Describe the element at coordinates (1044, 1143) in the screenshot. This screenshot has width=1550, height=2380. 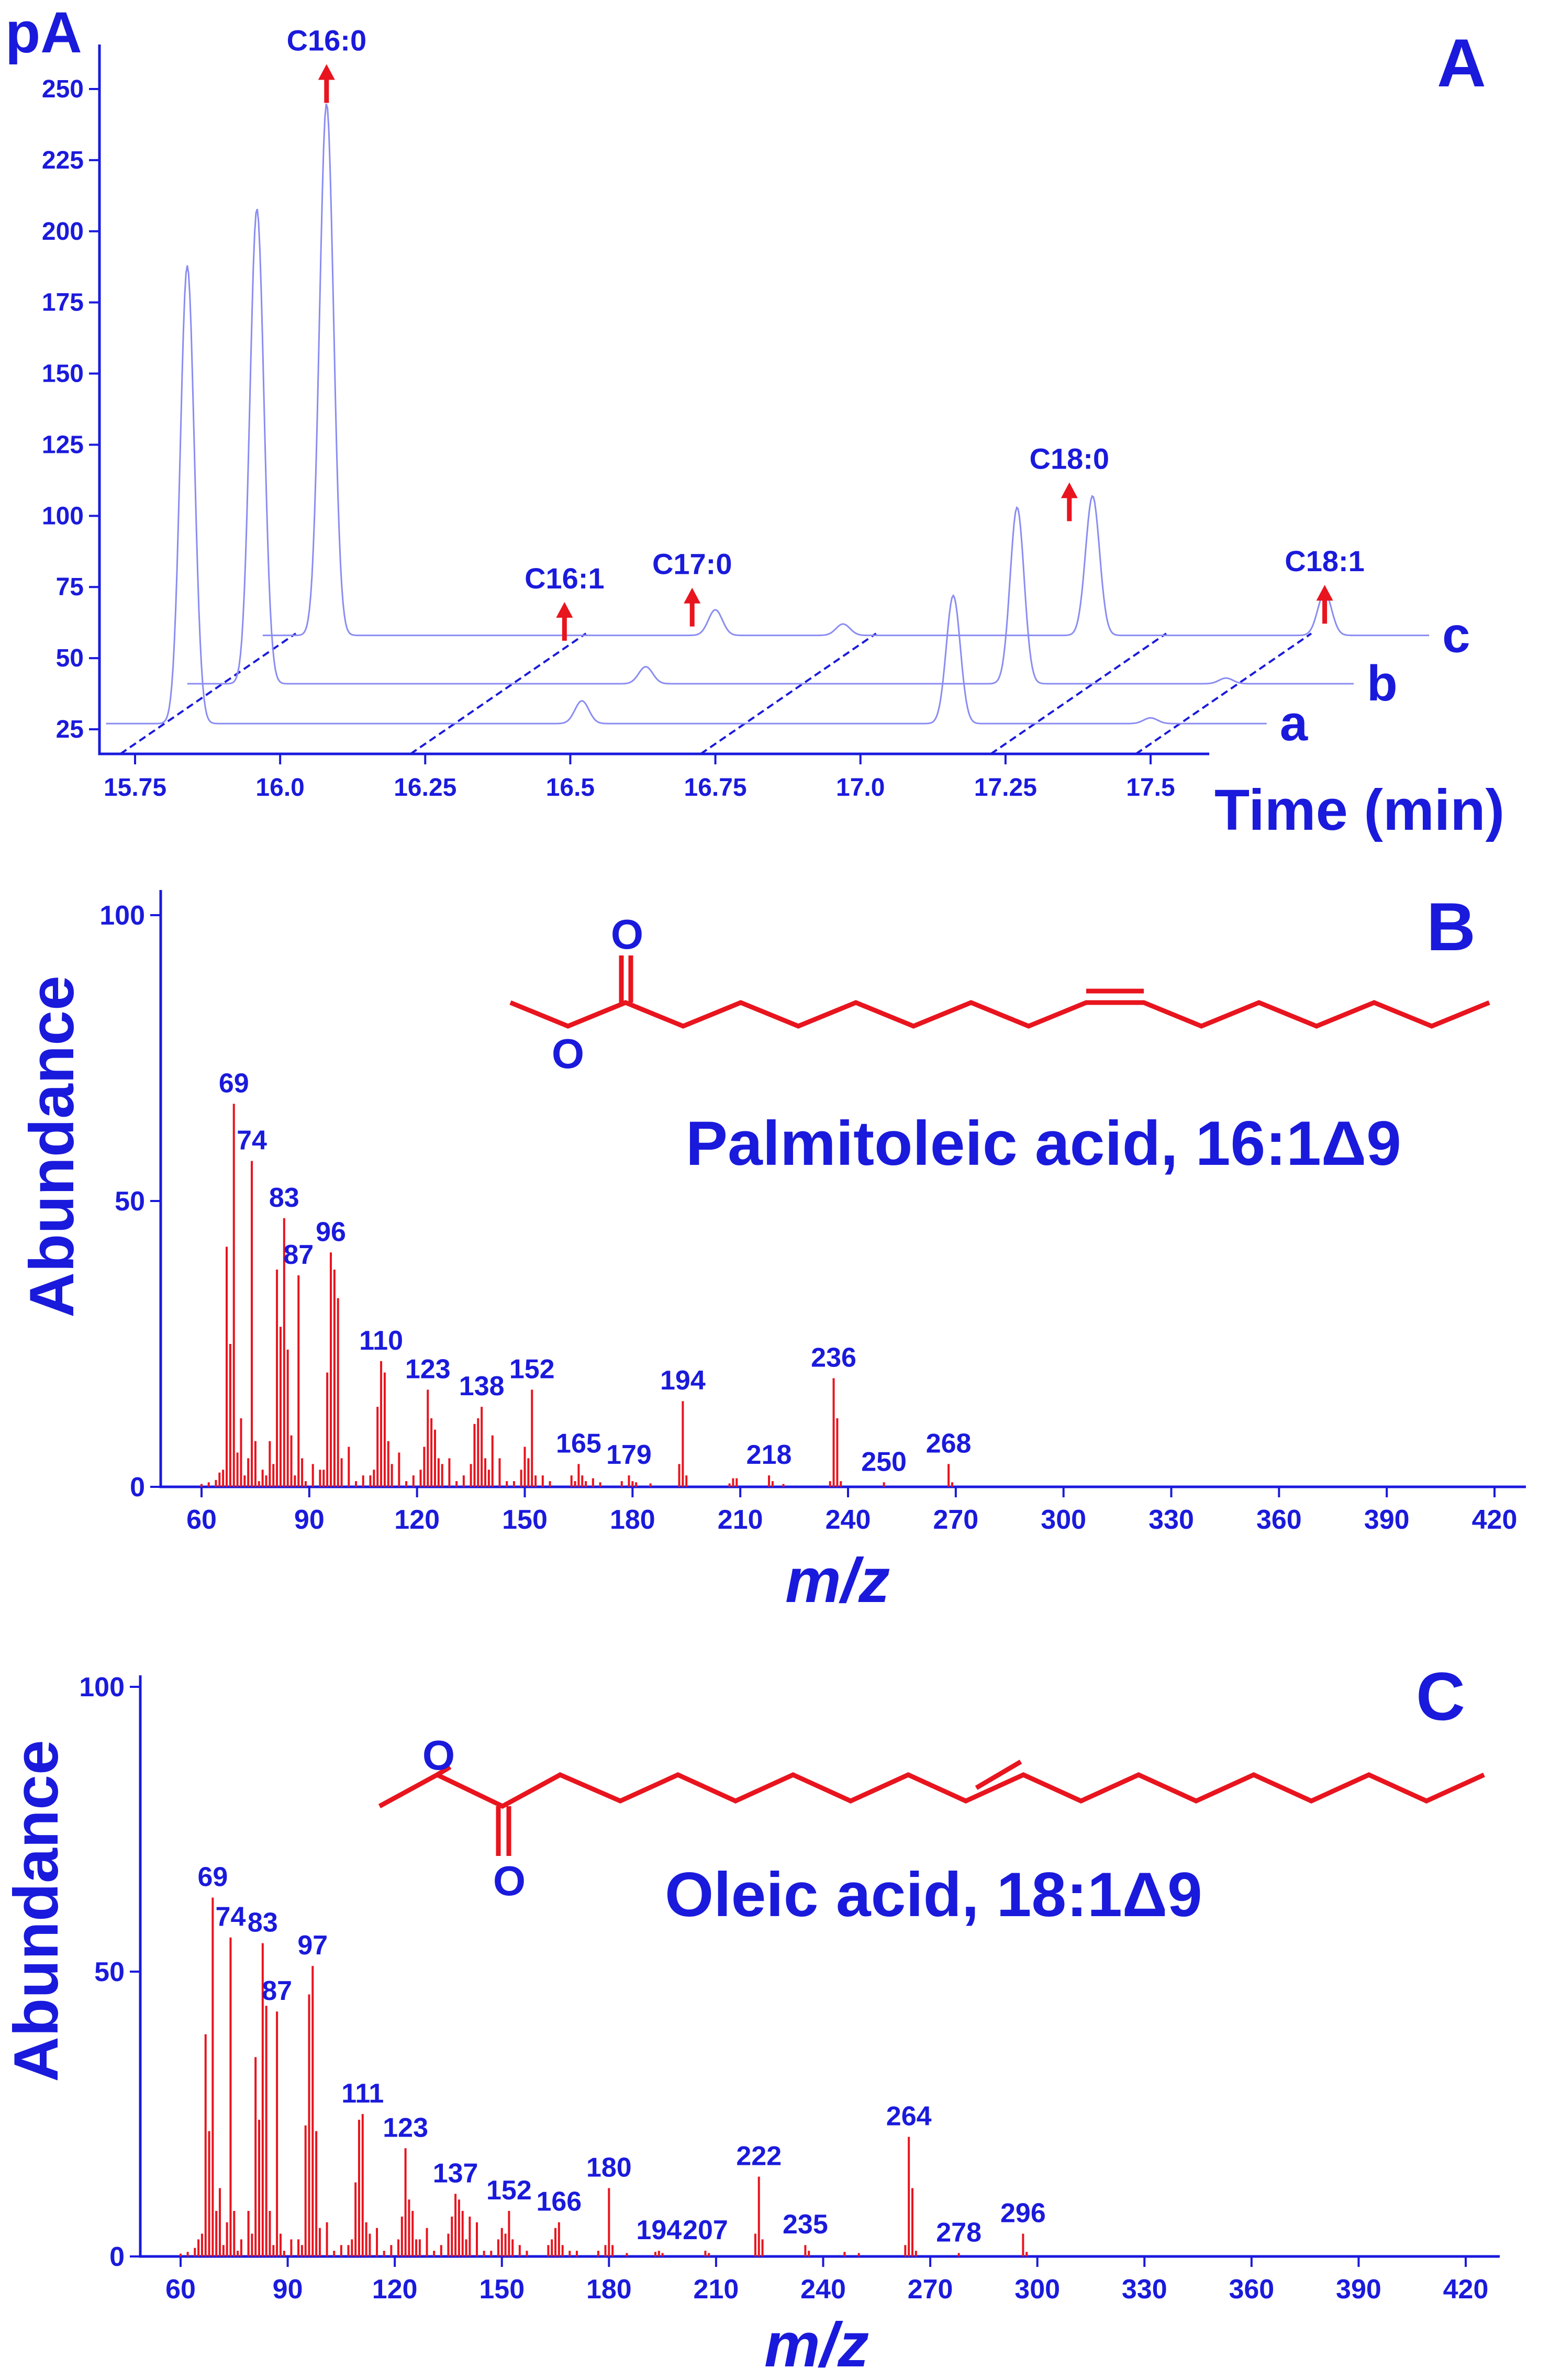
I see `panel-b-compound-name: Palmitoleic acid, 16:1Δ9` at that location.